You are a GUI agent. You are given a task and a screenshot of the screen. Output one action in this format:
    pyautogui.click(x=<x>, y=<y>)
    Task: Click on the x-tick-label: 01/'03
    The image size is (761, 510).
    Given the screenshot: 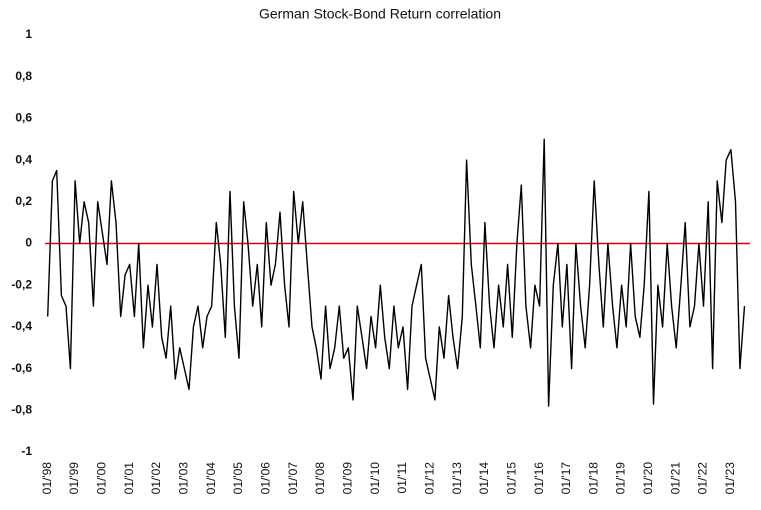 What is the action you would take?
    pyautogui.click(x=184, y=478)
    